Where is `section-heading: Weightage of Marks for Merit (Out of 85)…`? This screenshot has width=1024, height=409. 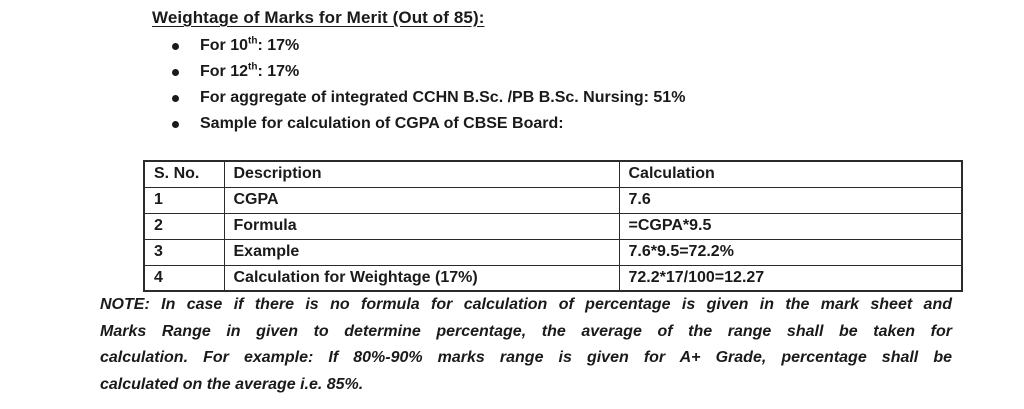 section-heading: Weightage of Marks for Merit (Out of 85)… is located at coordinates (318, 17).